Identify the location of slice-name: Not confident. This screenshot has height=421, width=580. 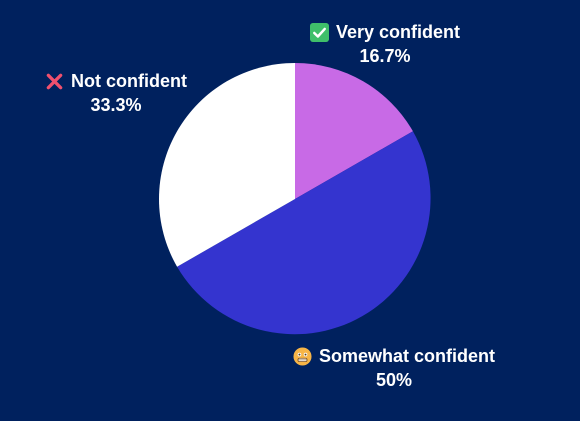
(129, 81).